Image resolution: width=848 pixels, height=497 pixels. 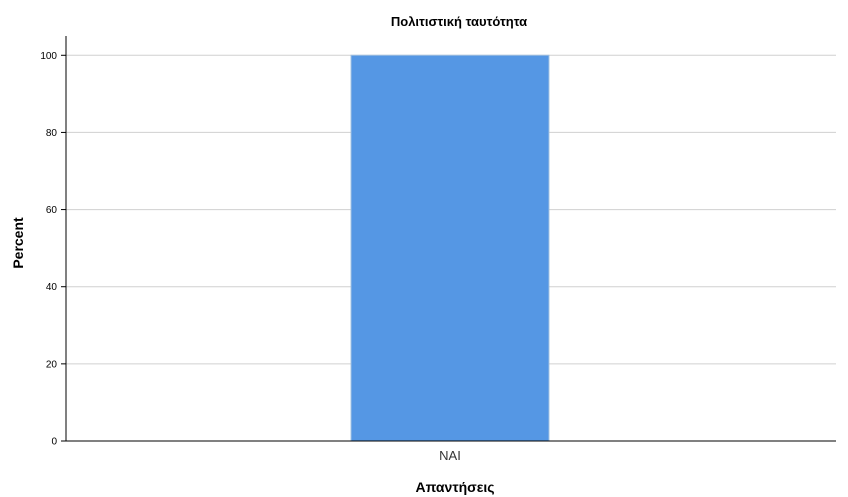 I want to click on y-tick-label: 100, so click(x=48, y=56).